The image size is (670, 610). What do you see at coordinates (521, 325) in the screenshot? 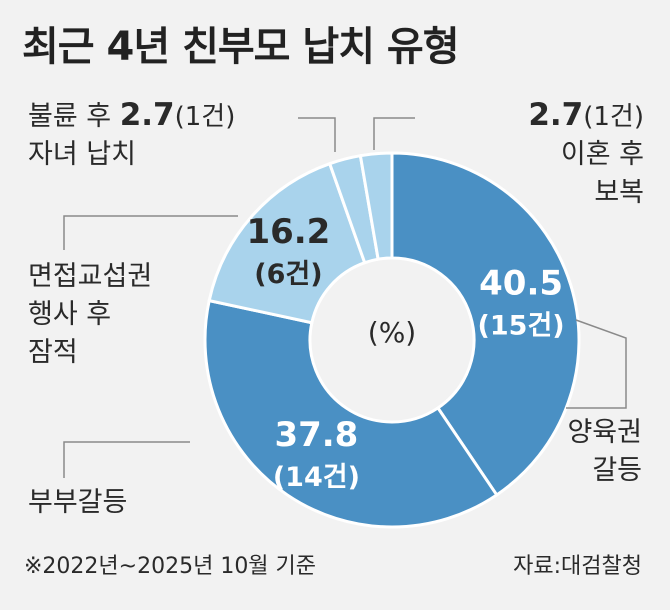
I see `count-label-custody: (15건)` at bounding box center [521, 325].